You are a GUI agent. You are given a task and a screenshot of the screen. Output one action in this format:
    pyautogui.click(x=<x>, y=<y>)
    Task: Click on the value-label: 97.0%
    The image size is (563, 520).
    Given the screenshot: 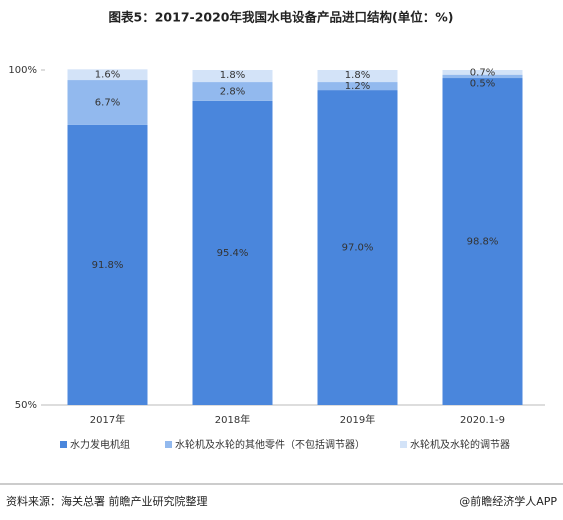 What is the action you would take?
    pyautogui.click(x=358, y=248)
    